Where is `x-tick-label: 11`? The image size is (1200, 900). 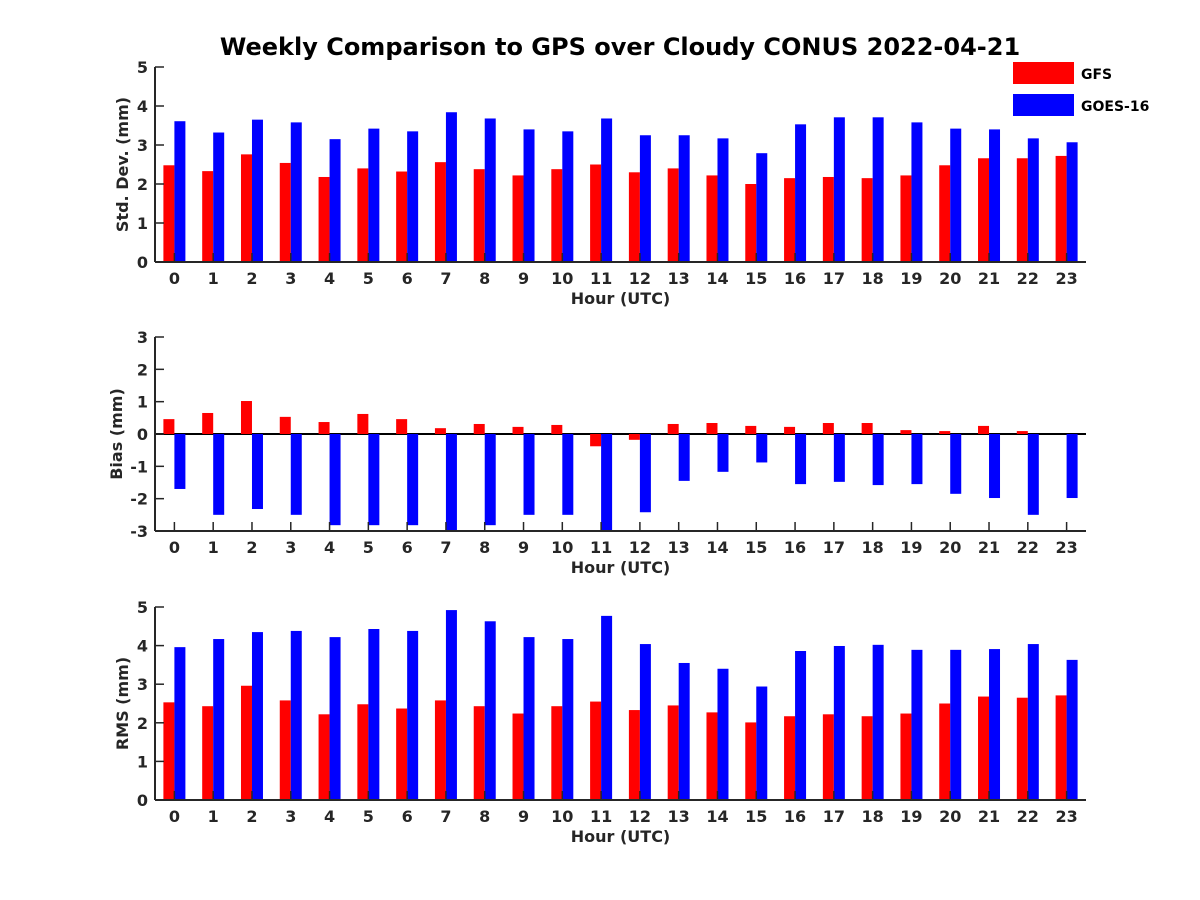
x-tick-label: 11 is located at coordinates (601, 547).